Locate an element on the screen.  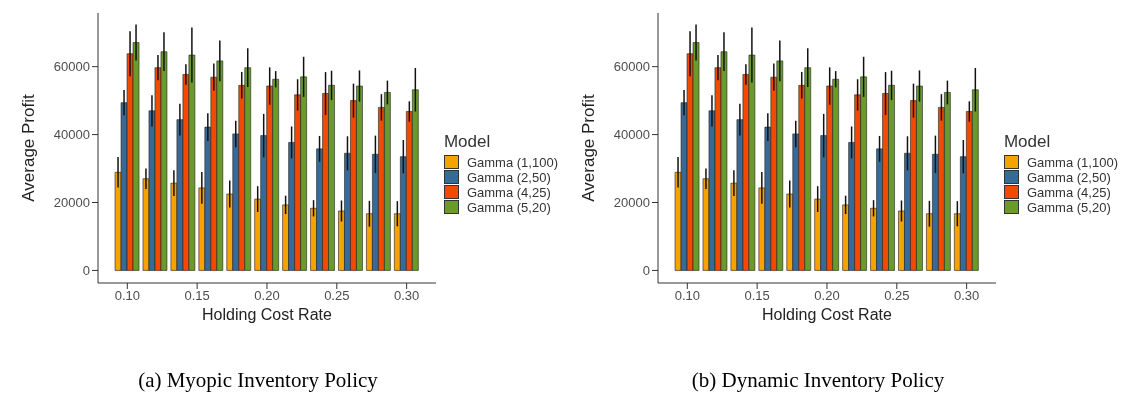
text: (a) Myopic Inventory Policy is located at coordinates (258, 380).